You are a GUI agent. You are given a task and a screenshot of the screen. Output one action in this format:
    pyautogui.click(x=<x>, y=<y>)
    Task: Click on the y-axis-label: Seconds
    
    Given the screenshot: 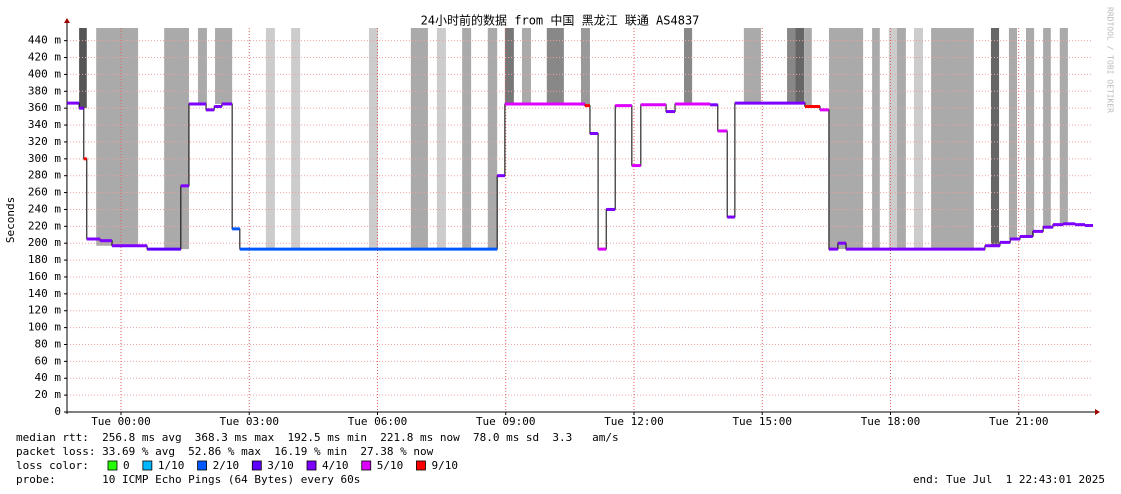 What is the action you would take?
    pyautogui.click(x=10, y=220)
    